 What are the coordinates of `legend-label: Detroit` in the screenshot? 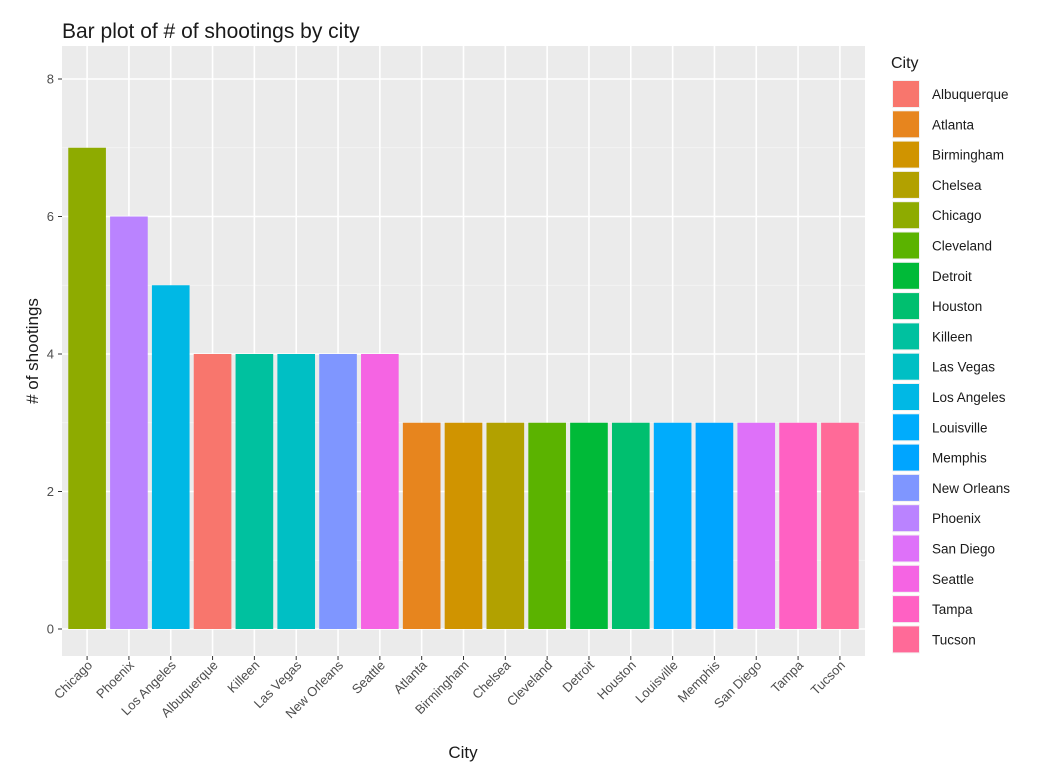 It's located at (952, 276).